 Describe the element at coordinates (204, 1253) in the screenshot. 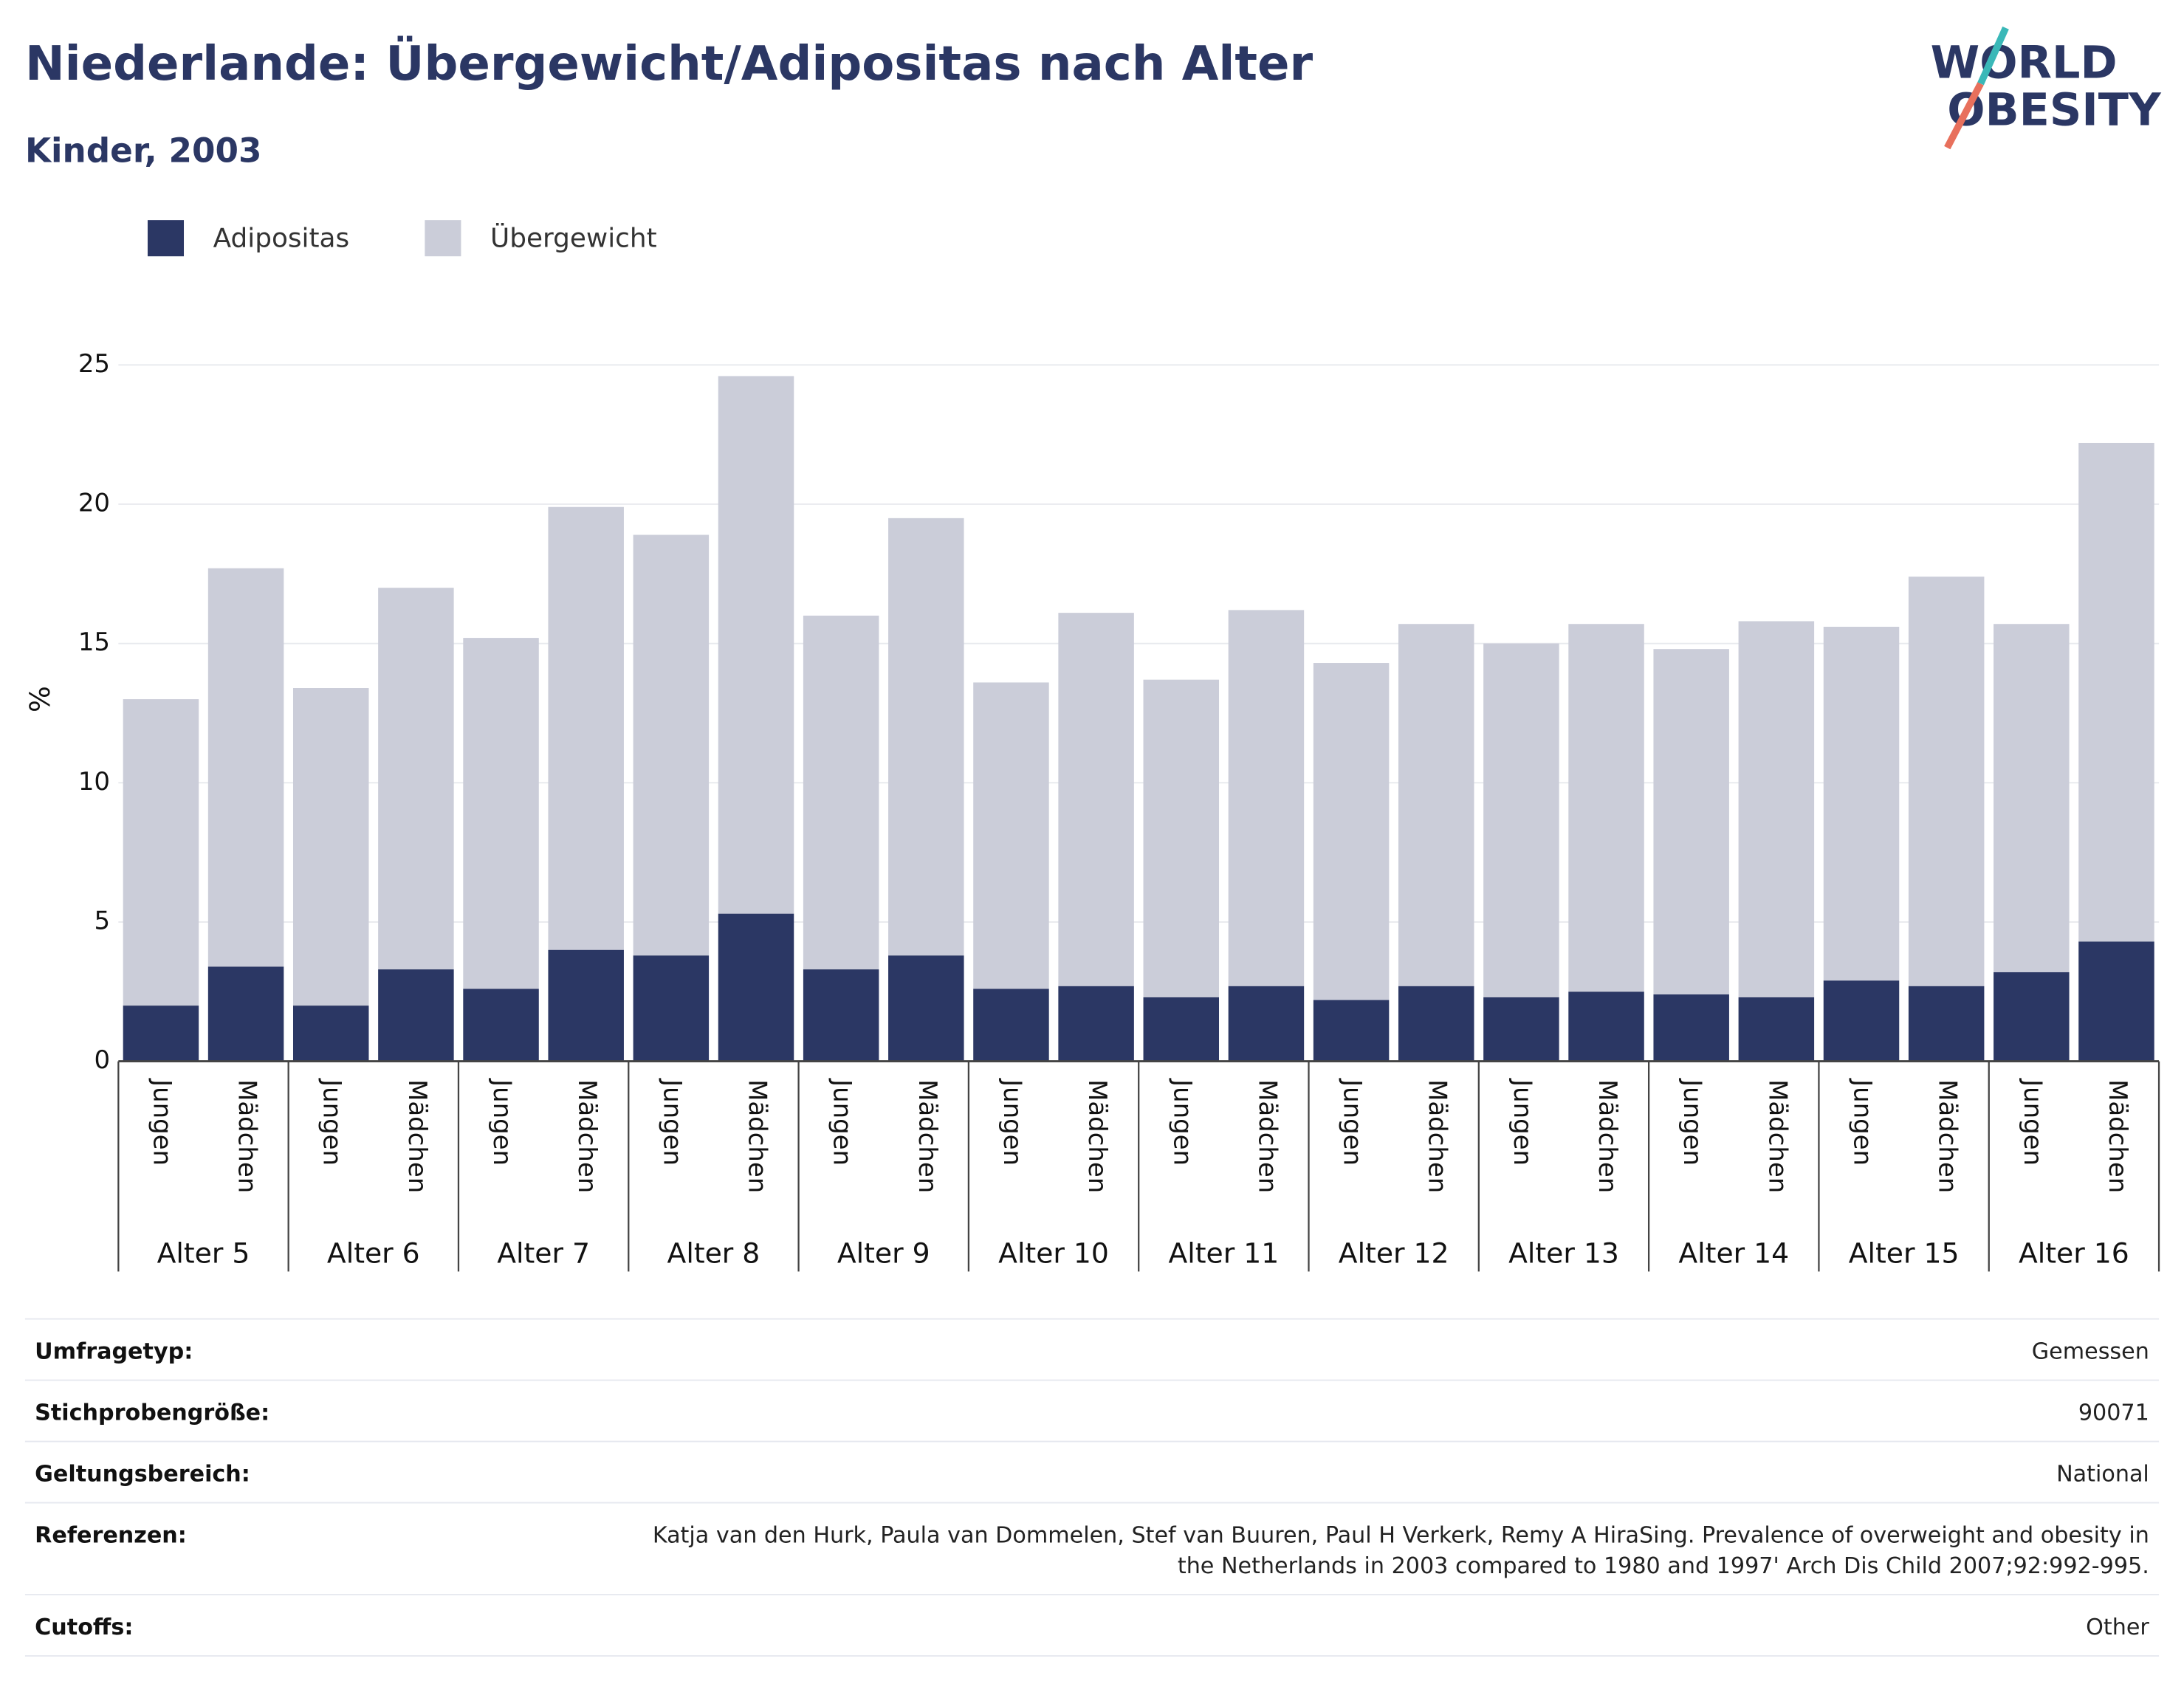

I see `group-label: Alter 5` at that location.